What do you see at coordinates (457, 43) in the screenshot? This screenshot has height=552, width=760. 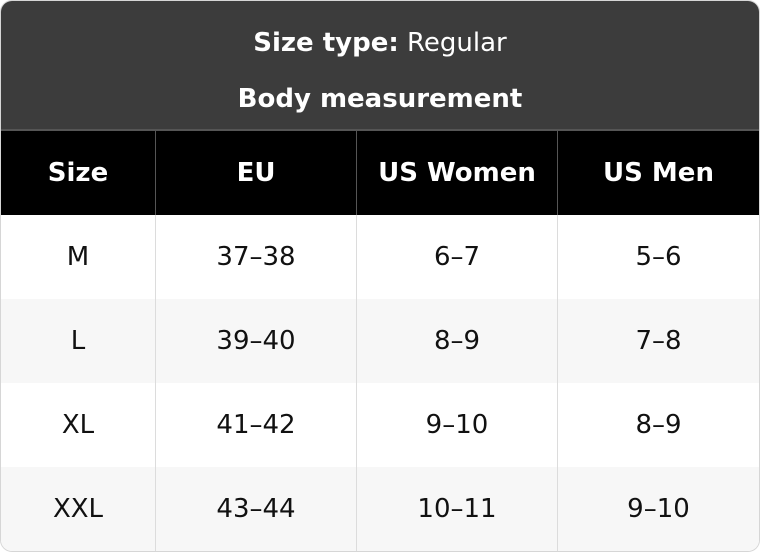 I see `size-type-value: Regular` at bounding box center [457, 43].